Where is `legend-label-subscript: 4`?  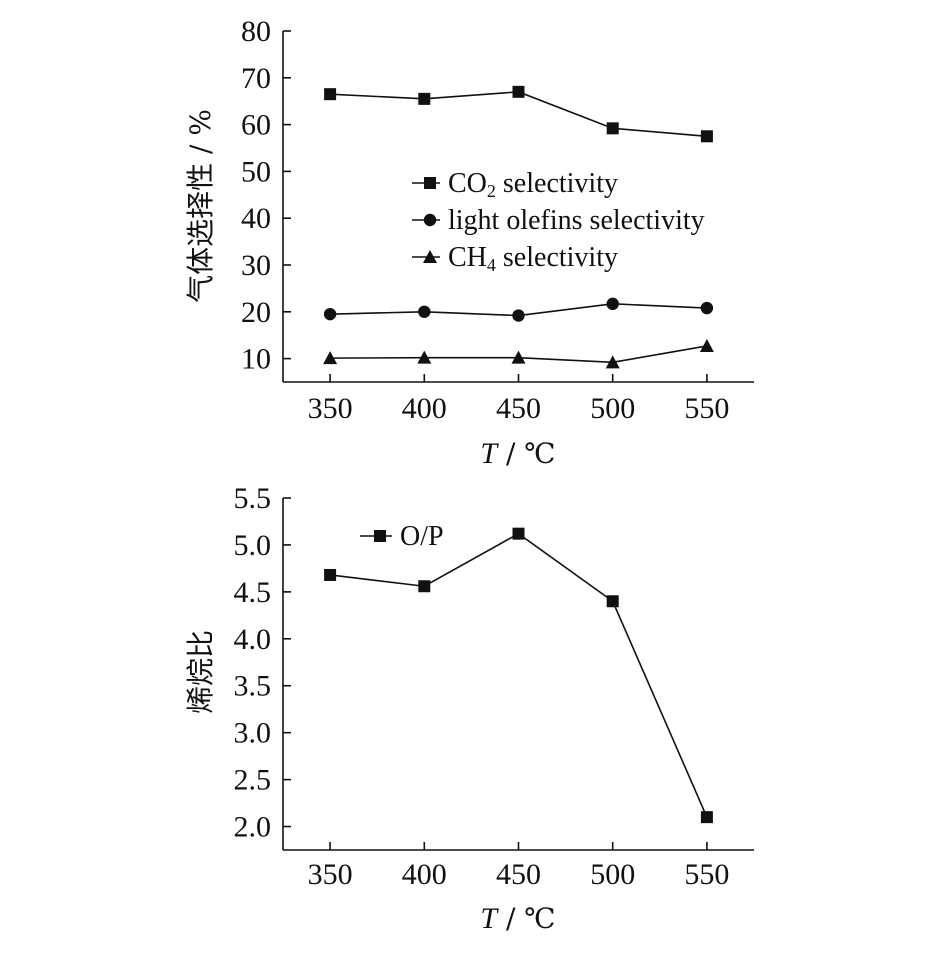 legend-label-subscript: 4 is located at coordinates (491, 265).